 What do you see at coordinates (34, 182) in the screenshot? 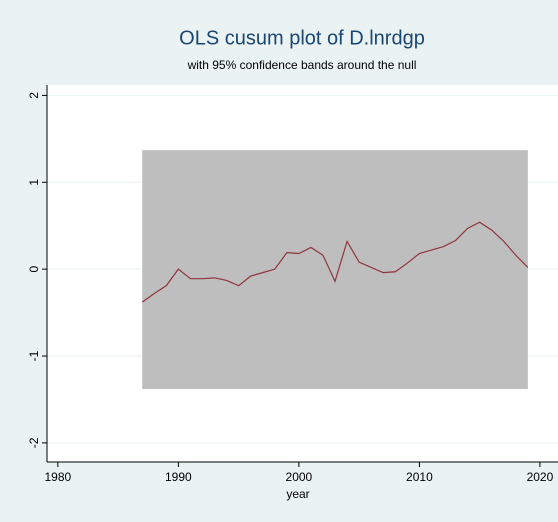
I see `y-tick-label: 1` at bounding box center [34, 182].